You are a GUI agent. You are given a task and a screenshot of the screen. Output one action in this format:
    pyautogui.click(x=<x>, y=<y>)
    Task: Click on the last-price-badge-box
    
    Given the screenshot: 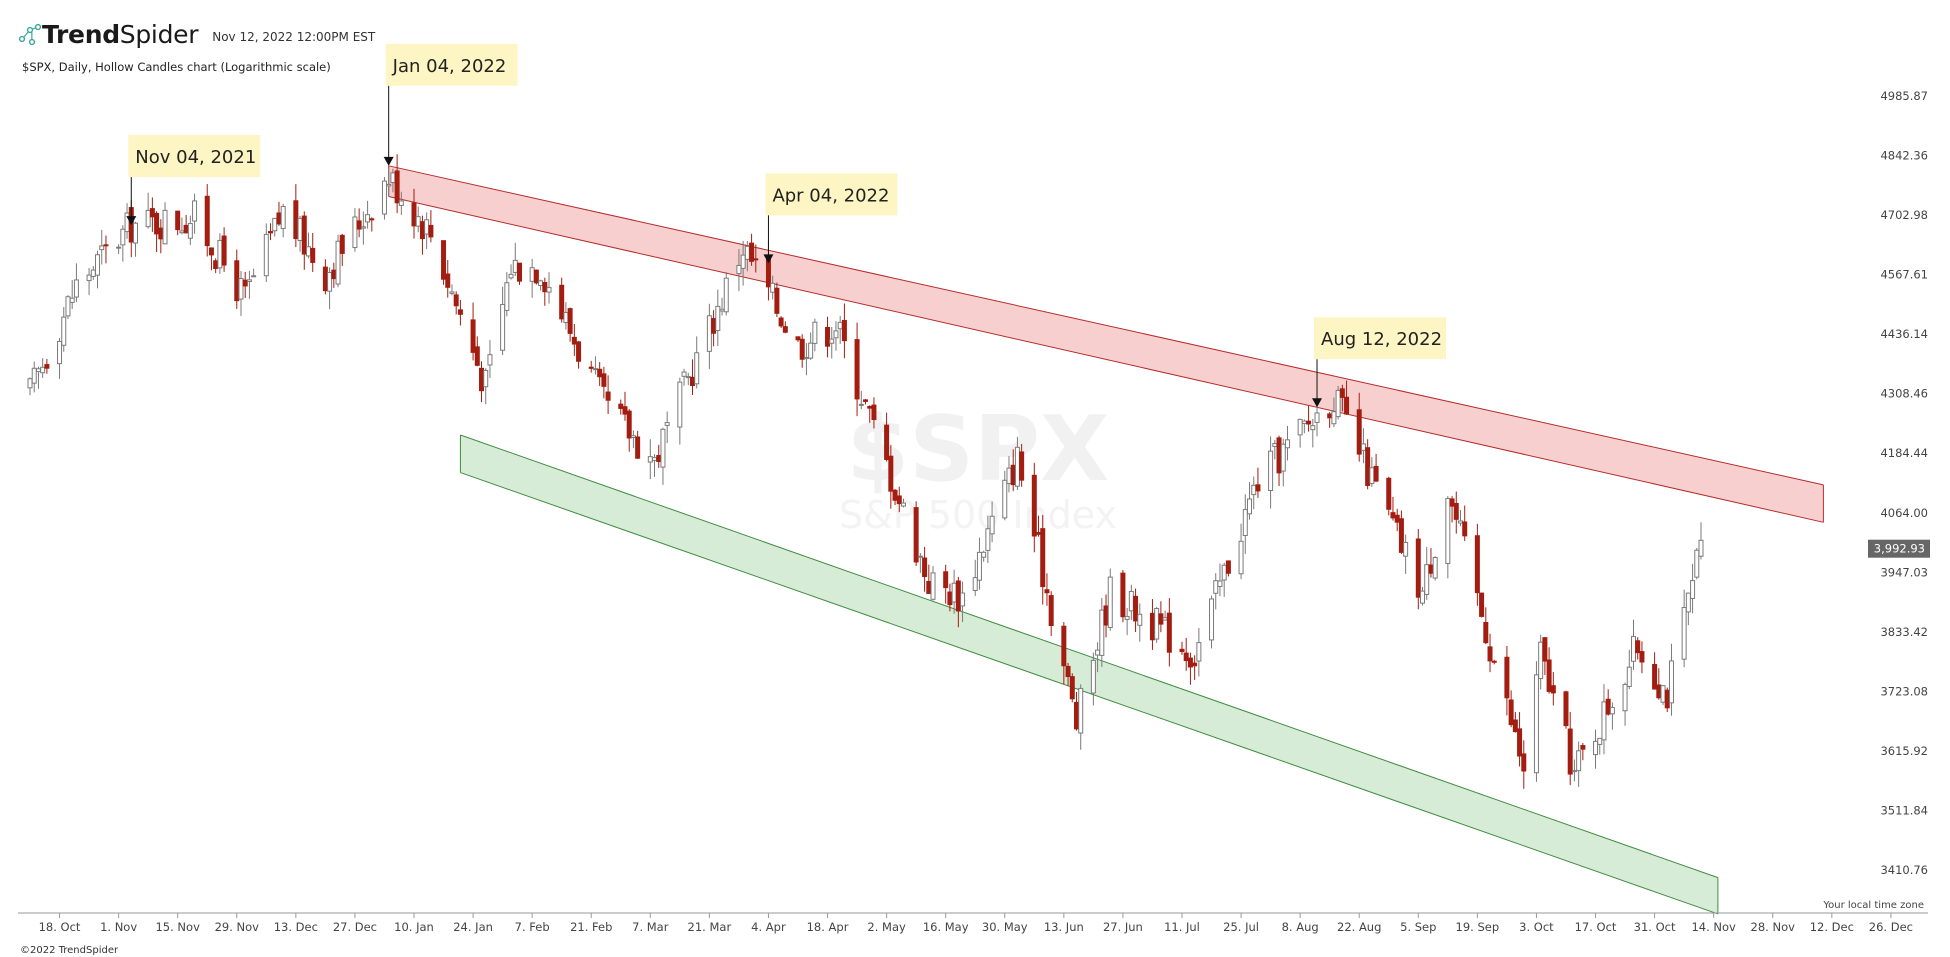 What is the action you would take?
    pyautogui.click(x=1899, y=548)
    